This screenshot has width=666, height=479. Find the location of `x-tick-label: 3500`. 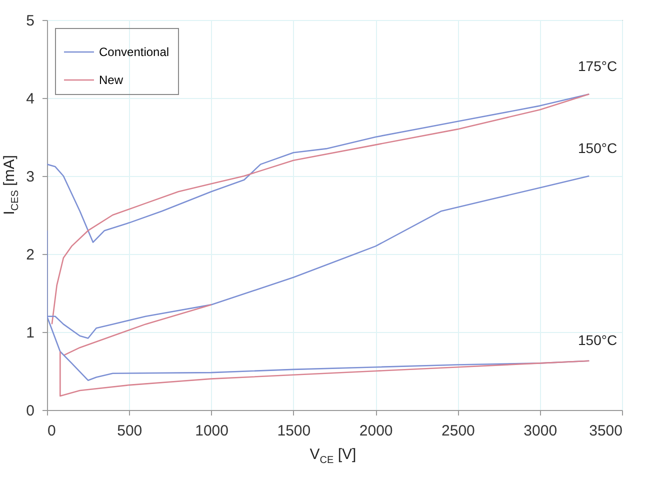

x-tick-label: 3500 is located at coordinates (605, 431).